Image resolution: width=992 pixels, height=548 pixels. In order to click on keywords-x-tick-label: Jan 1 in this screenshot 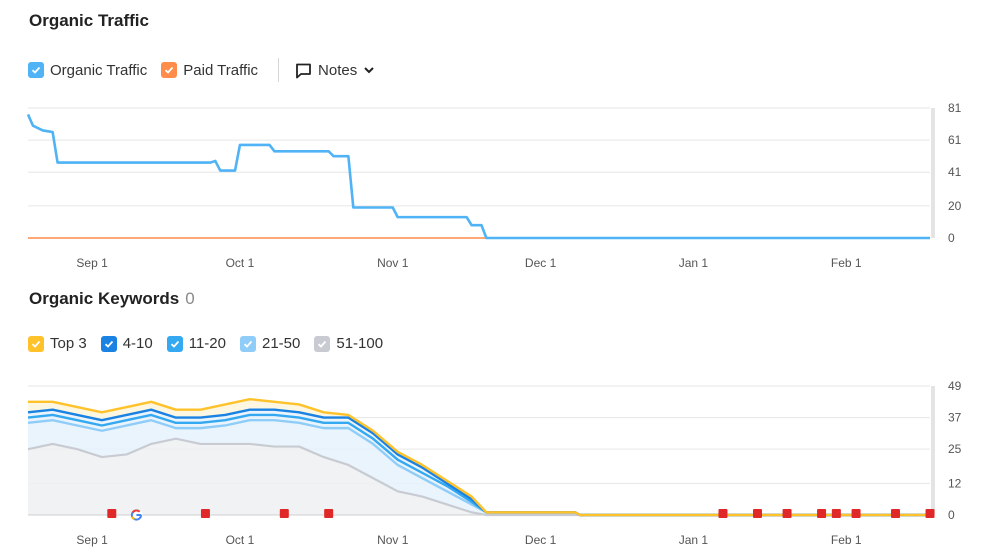, I will do `click(694, 540)`.